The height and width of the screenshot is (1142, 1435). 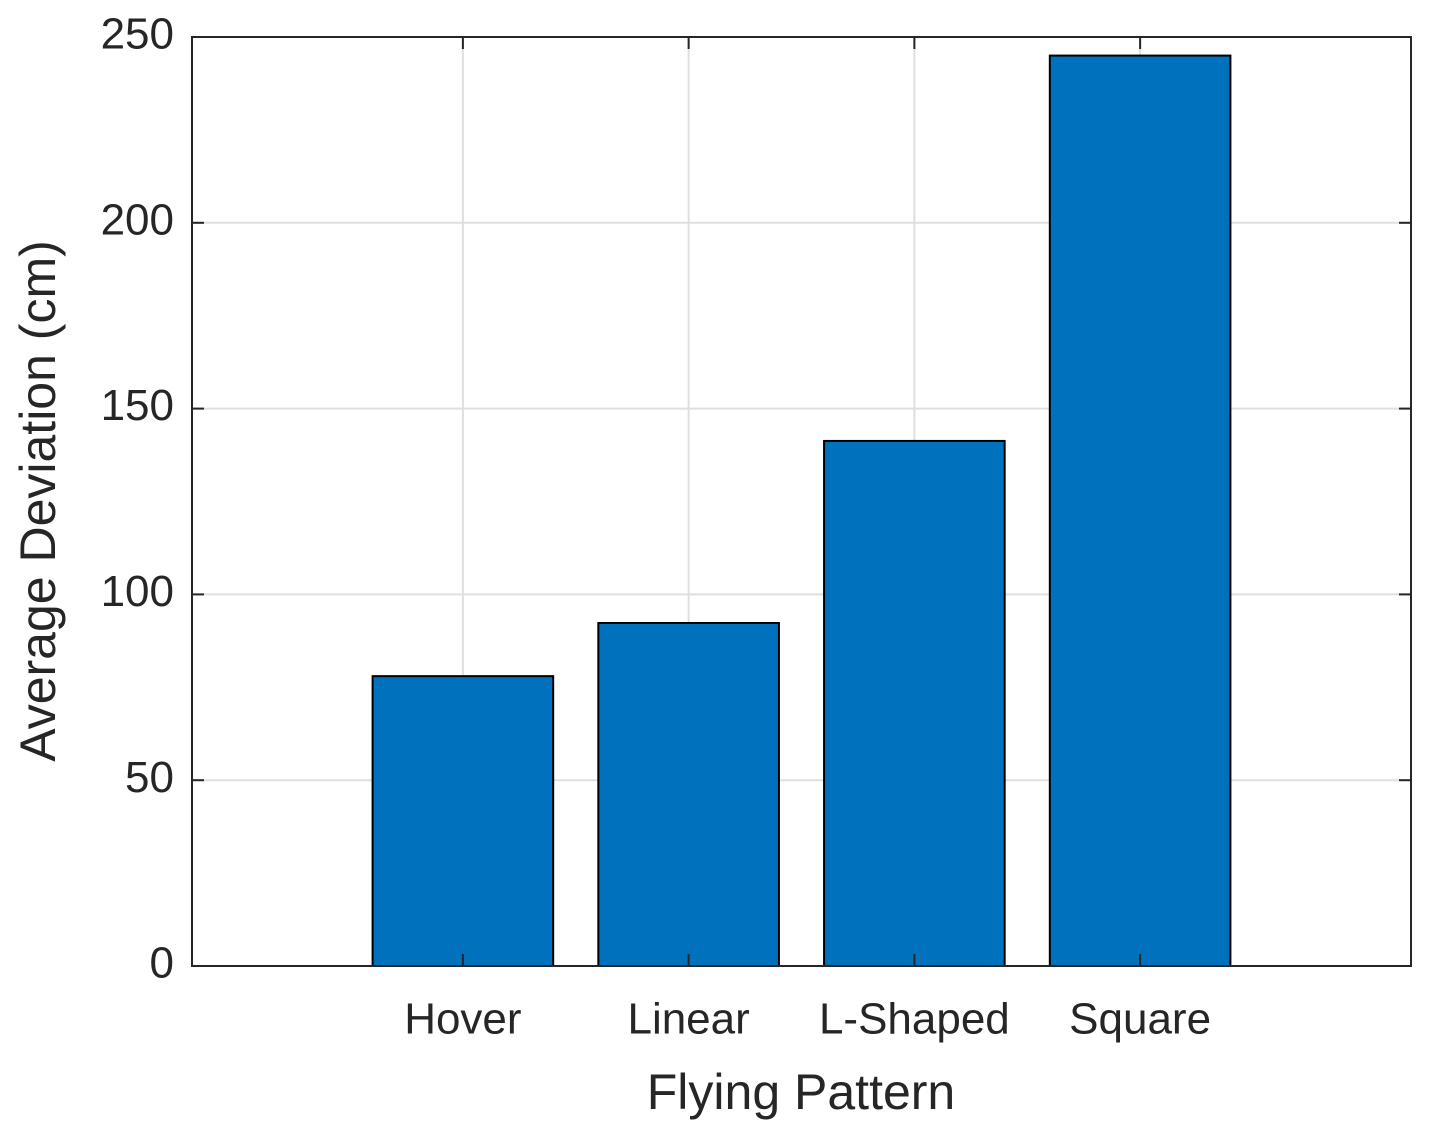 I want to click on y-tick-label: 200, so click(x=137, y=219).